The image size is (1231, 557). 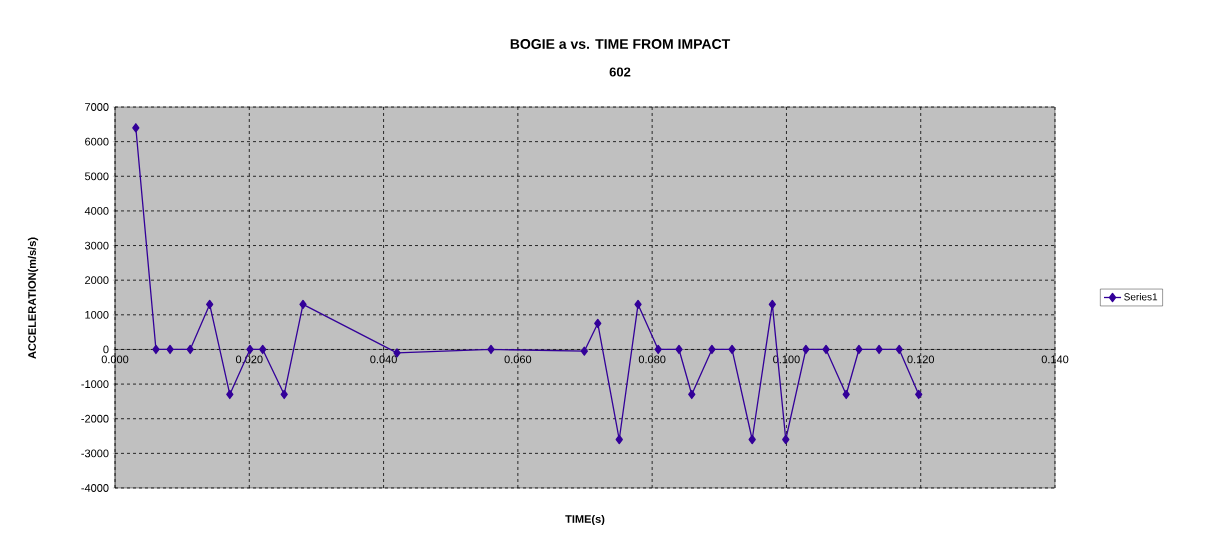 What do you see at coordinates (95, 418) in the screenshot?
I see `y-tick-label: -2000` at bounding box center [95, 418].